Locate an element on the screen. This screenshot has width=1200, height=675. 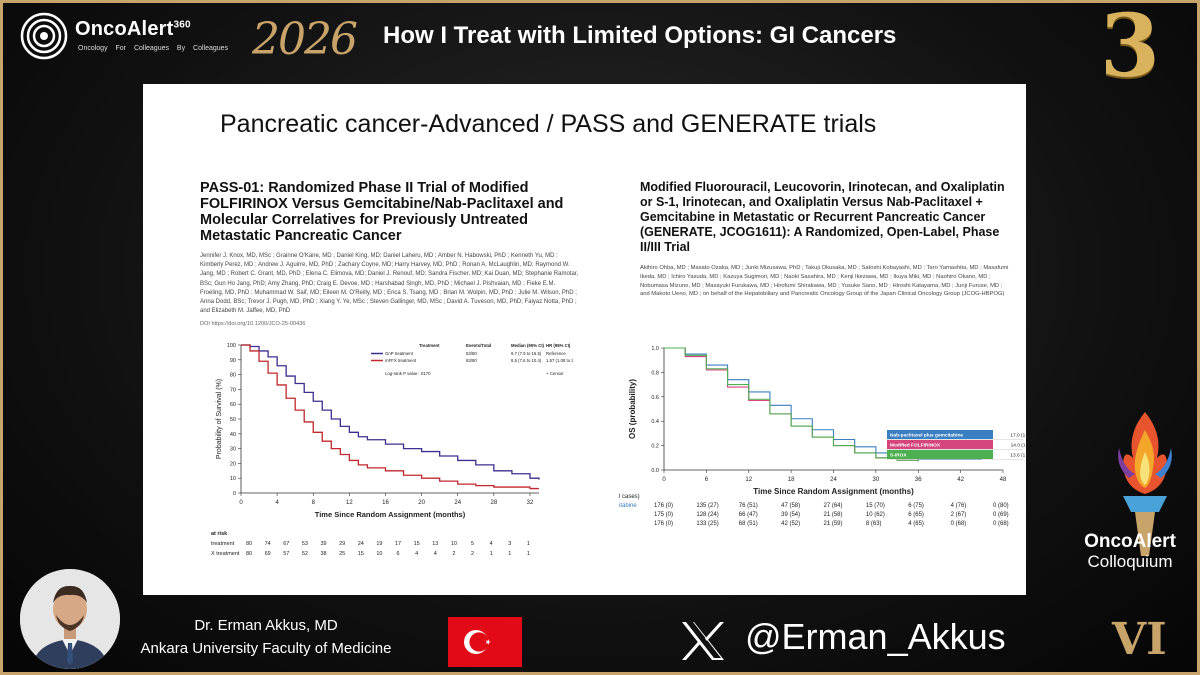
risk-cell: 0 (69) is located at coordinates (1001, 515).